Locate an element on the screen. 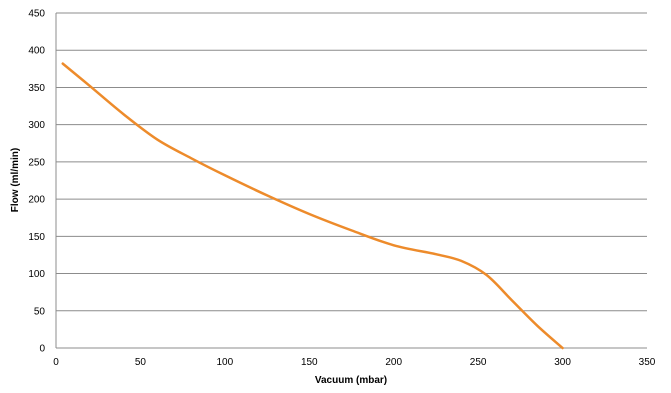 The height and width of the screenshot is (393, 671). y-tick-label: 400 is located at coordinates (36, 51).